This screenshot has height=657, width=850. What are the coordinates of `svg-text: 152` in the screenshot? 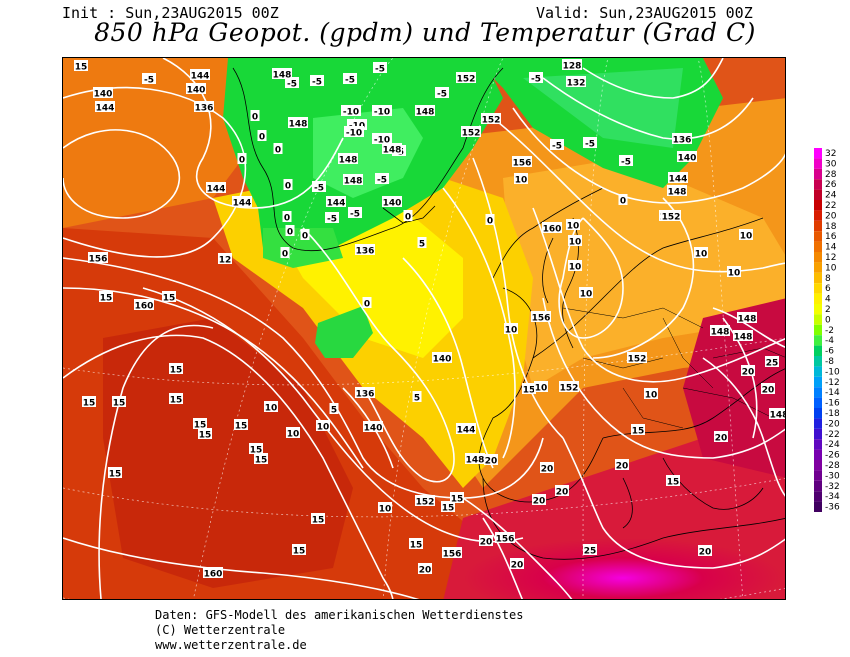 It's located at (491, 121).